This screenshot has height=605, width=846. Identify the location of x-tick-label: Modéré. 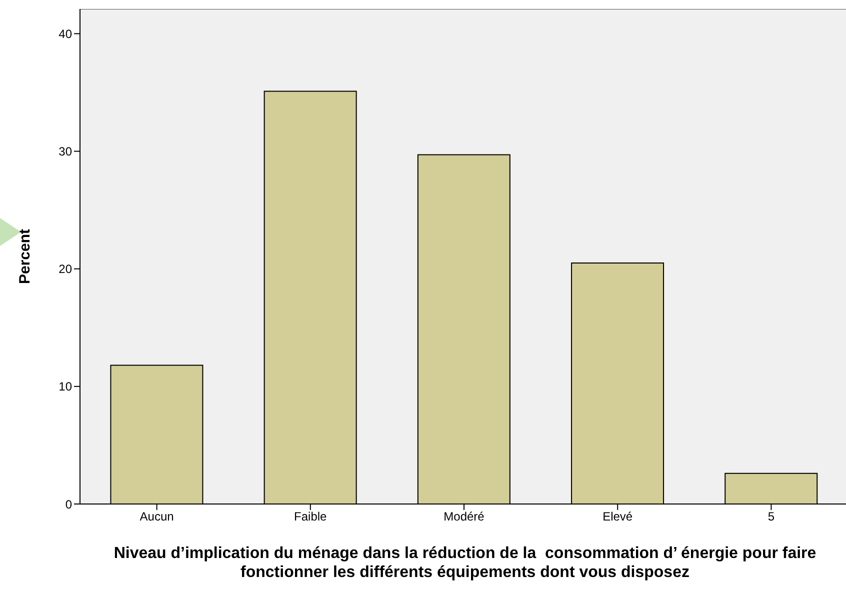
(464, 517).